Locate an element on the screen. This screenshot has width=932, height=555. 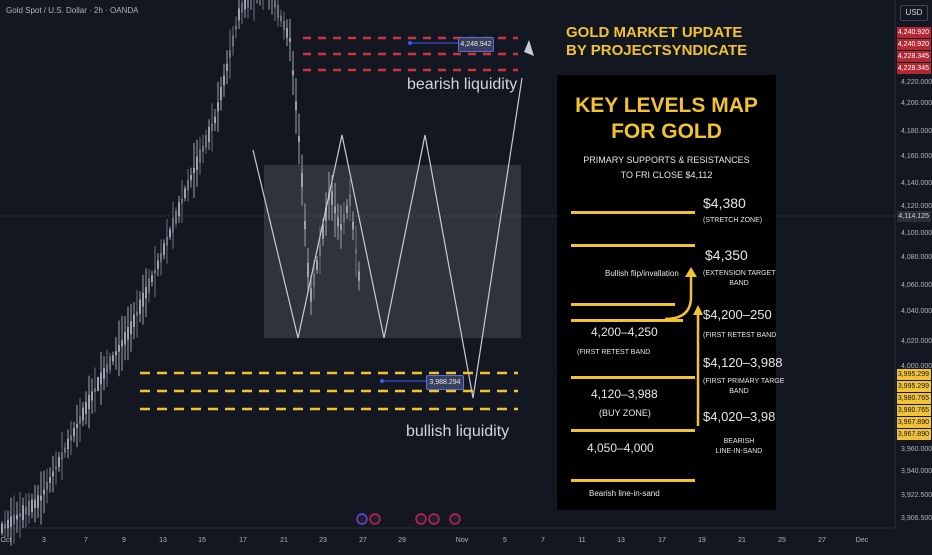
x-tick-label: 23 is located at coordinates (323, 540).